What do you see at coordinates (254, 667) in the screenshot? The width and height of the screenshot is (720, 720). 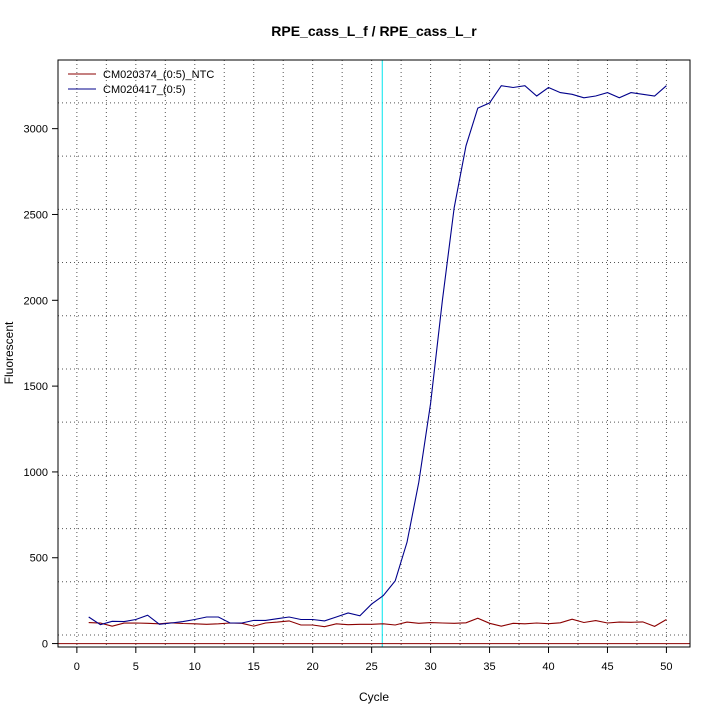 I see `x-tick-label: 15` at bounding box center [254, 667].